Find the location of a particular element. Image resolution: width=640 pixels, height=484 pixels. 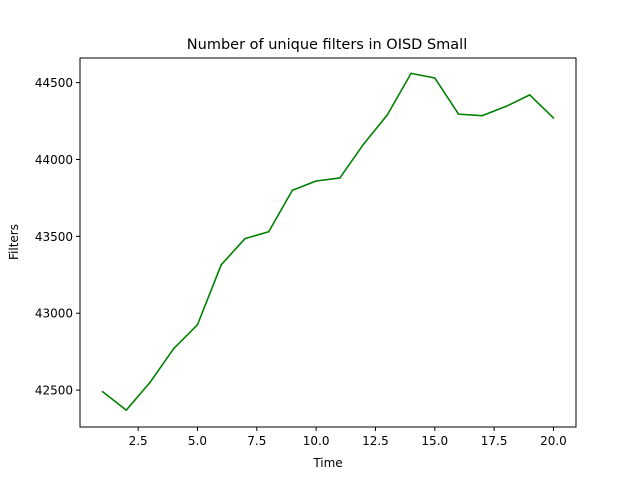

y-tick-label: 44000 is located at coordinates (54, 160).